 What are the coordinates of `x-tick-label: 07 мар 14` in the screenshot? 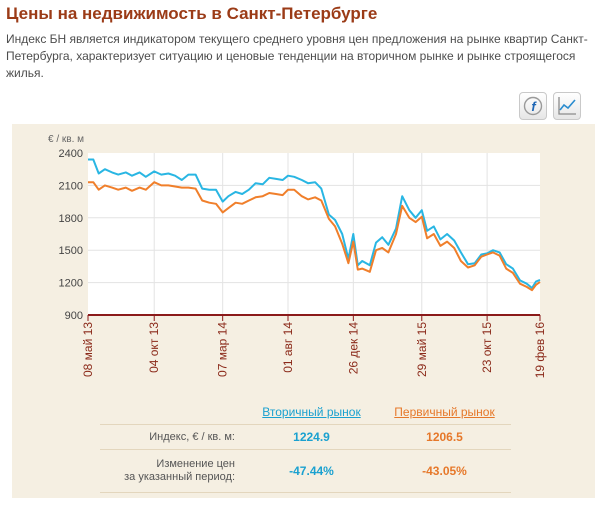 It's located at (223, 349).